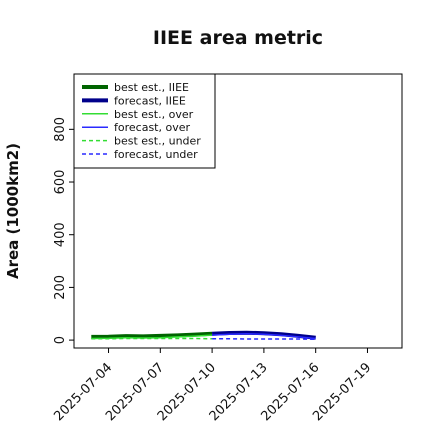 This screenshot has height=440, width=440. I want to click on legend-frame, so click(144, 121).